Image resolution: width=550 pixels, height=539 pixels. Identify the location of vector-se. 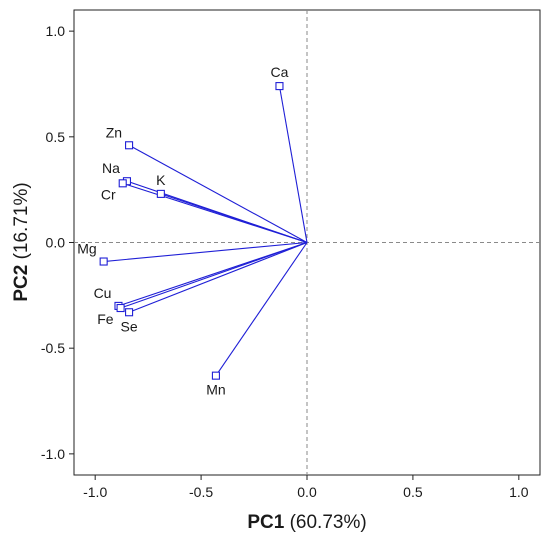
(218, 277).